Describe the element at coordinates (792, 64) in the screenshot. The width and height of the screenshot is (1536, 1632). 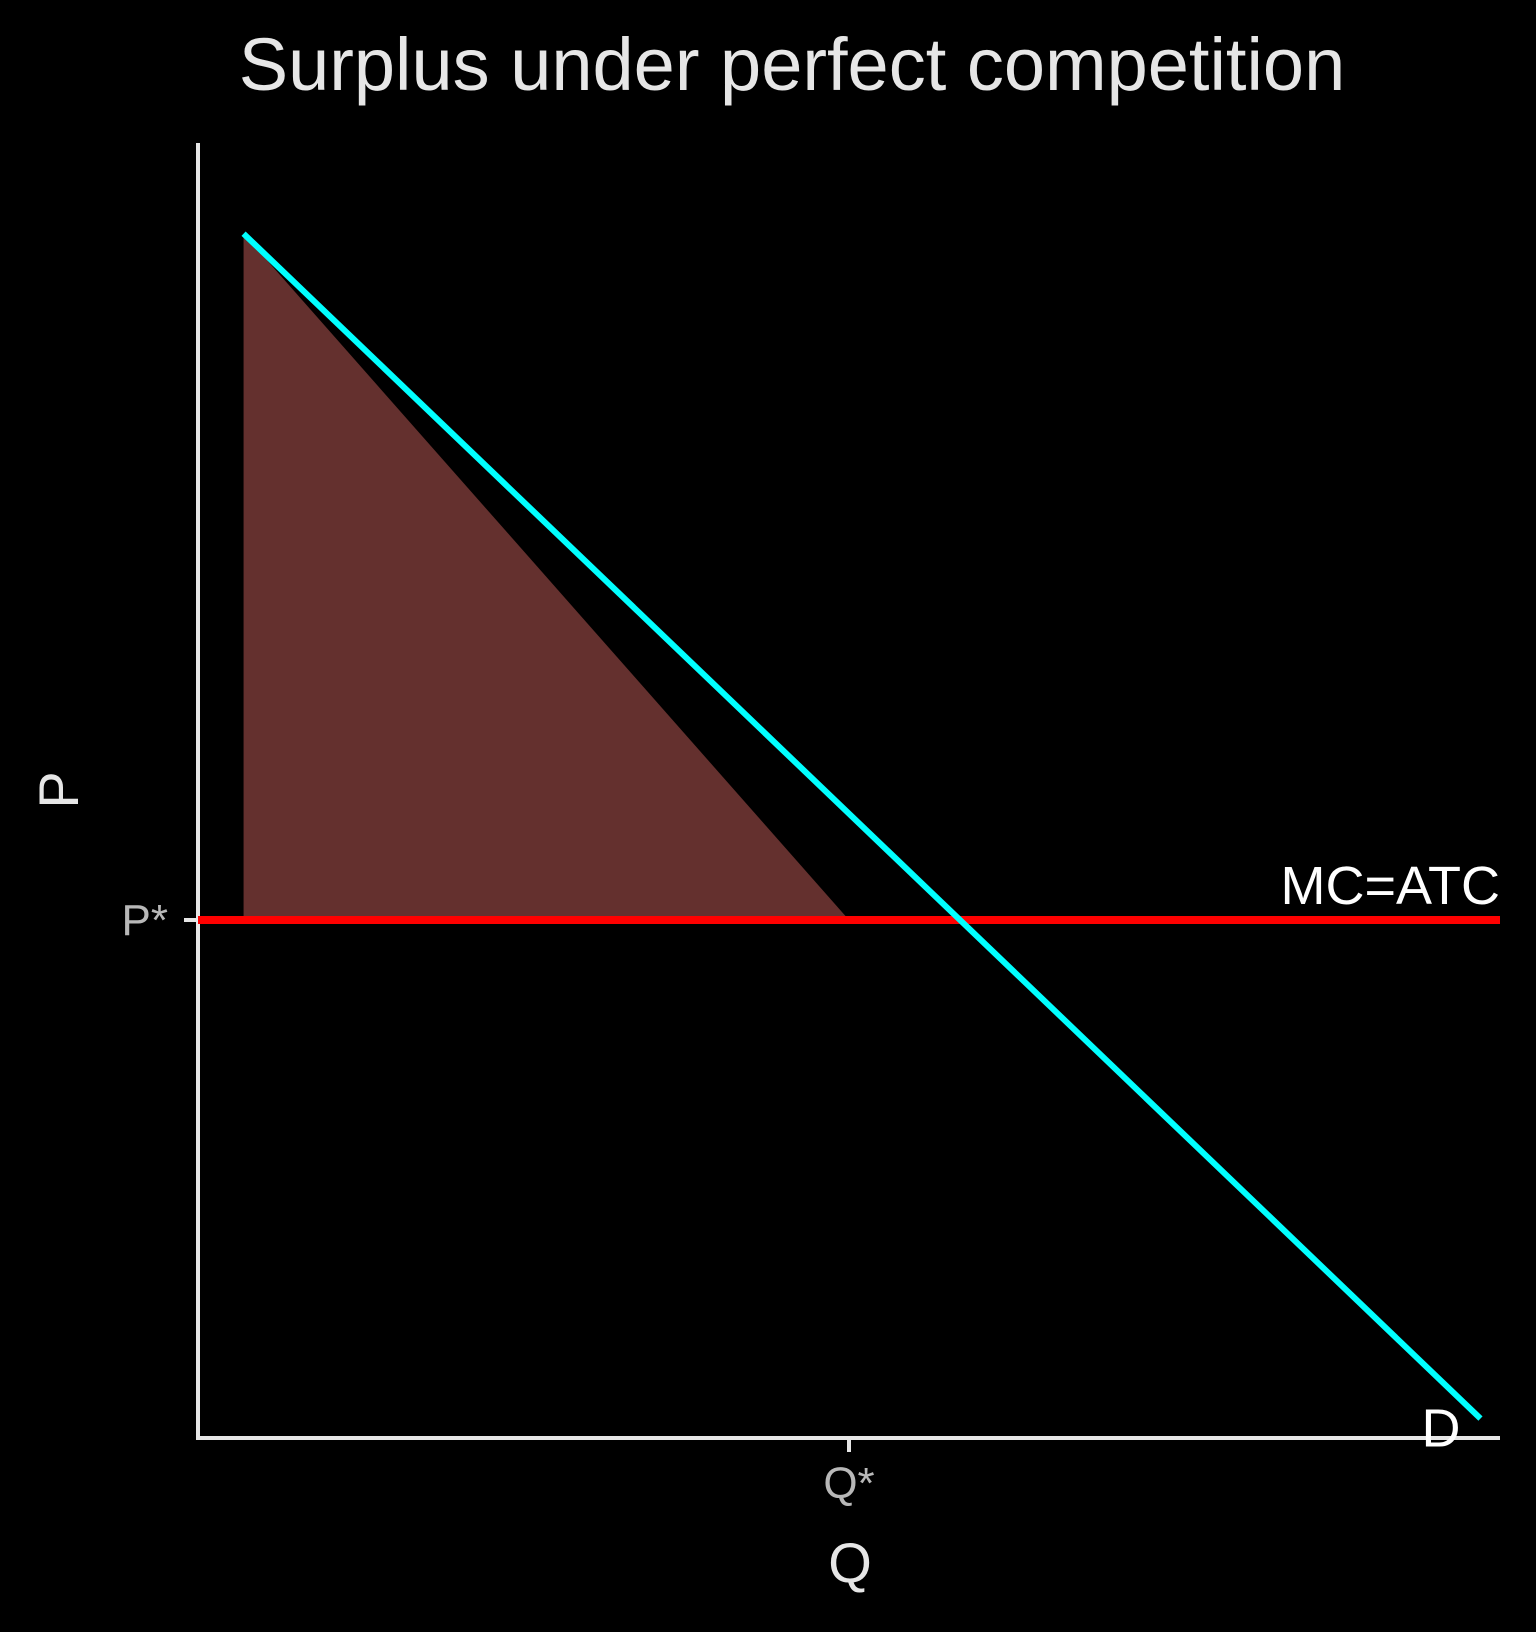
I see `chart-title: Surplus under perfect competition` at that location.